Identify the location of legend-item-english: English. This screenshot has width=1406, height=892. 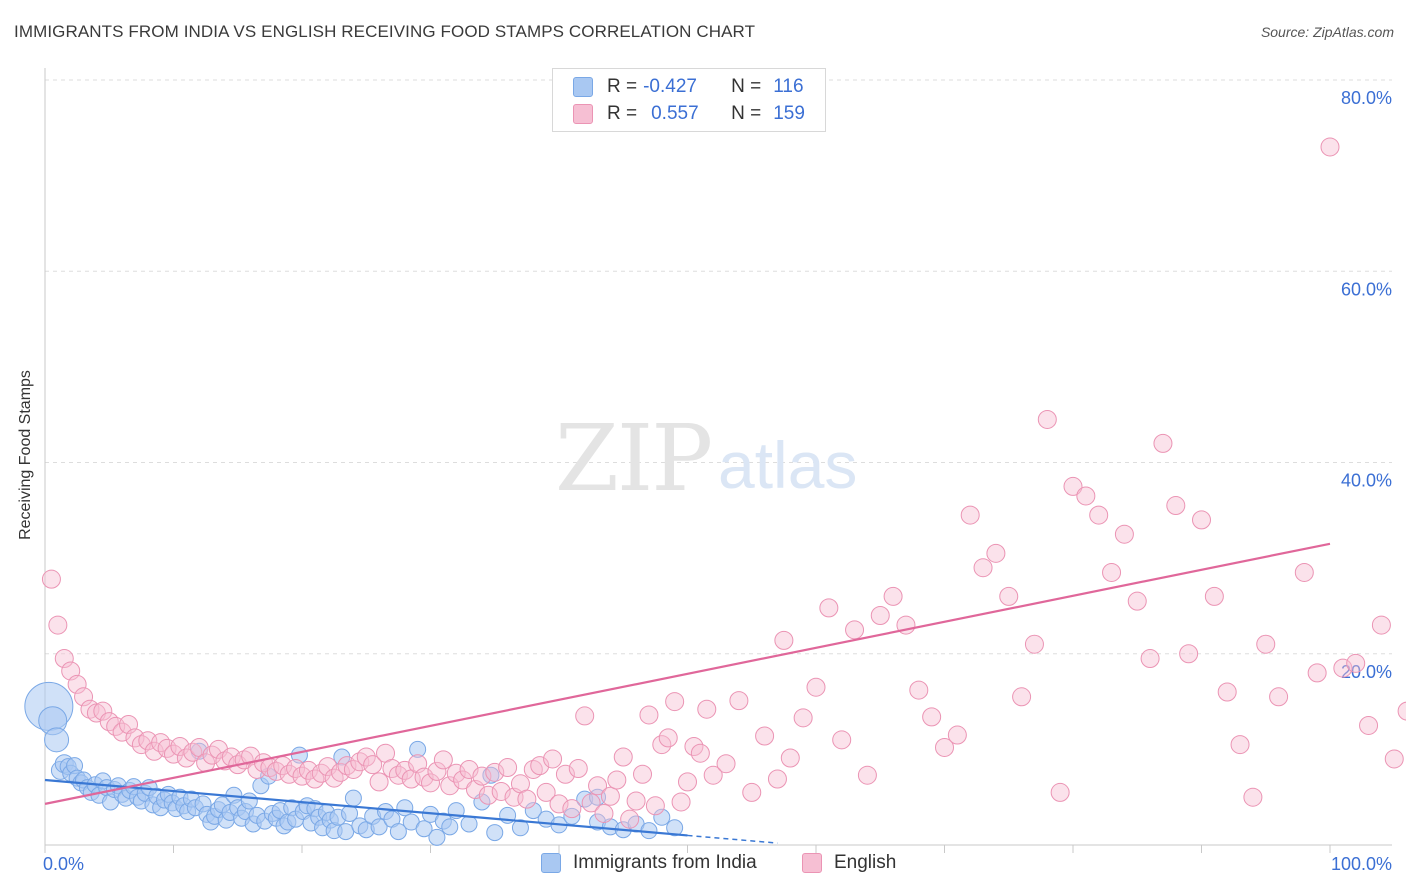
(849, 863).